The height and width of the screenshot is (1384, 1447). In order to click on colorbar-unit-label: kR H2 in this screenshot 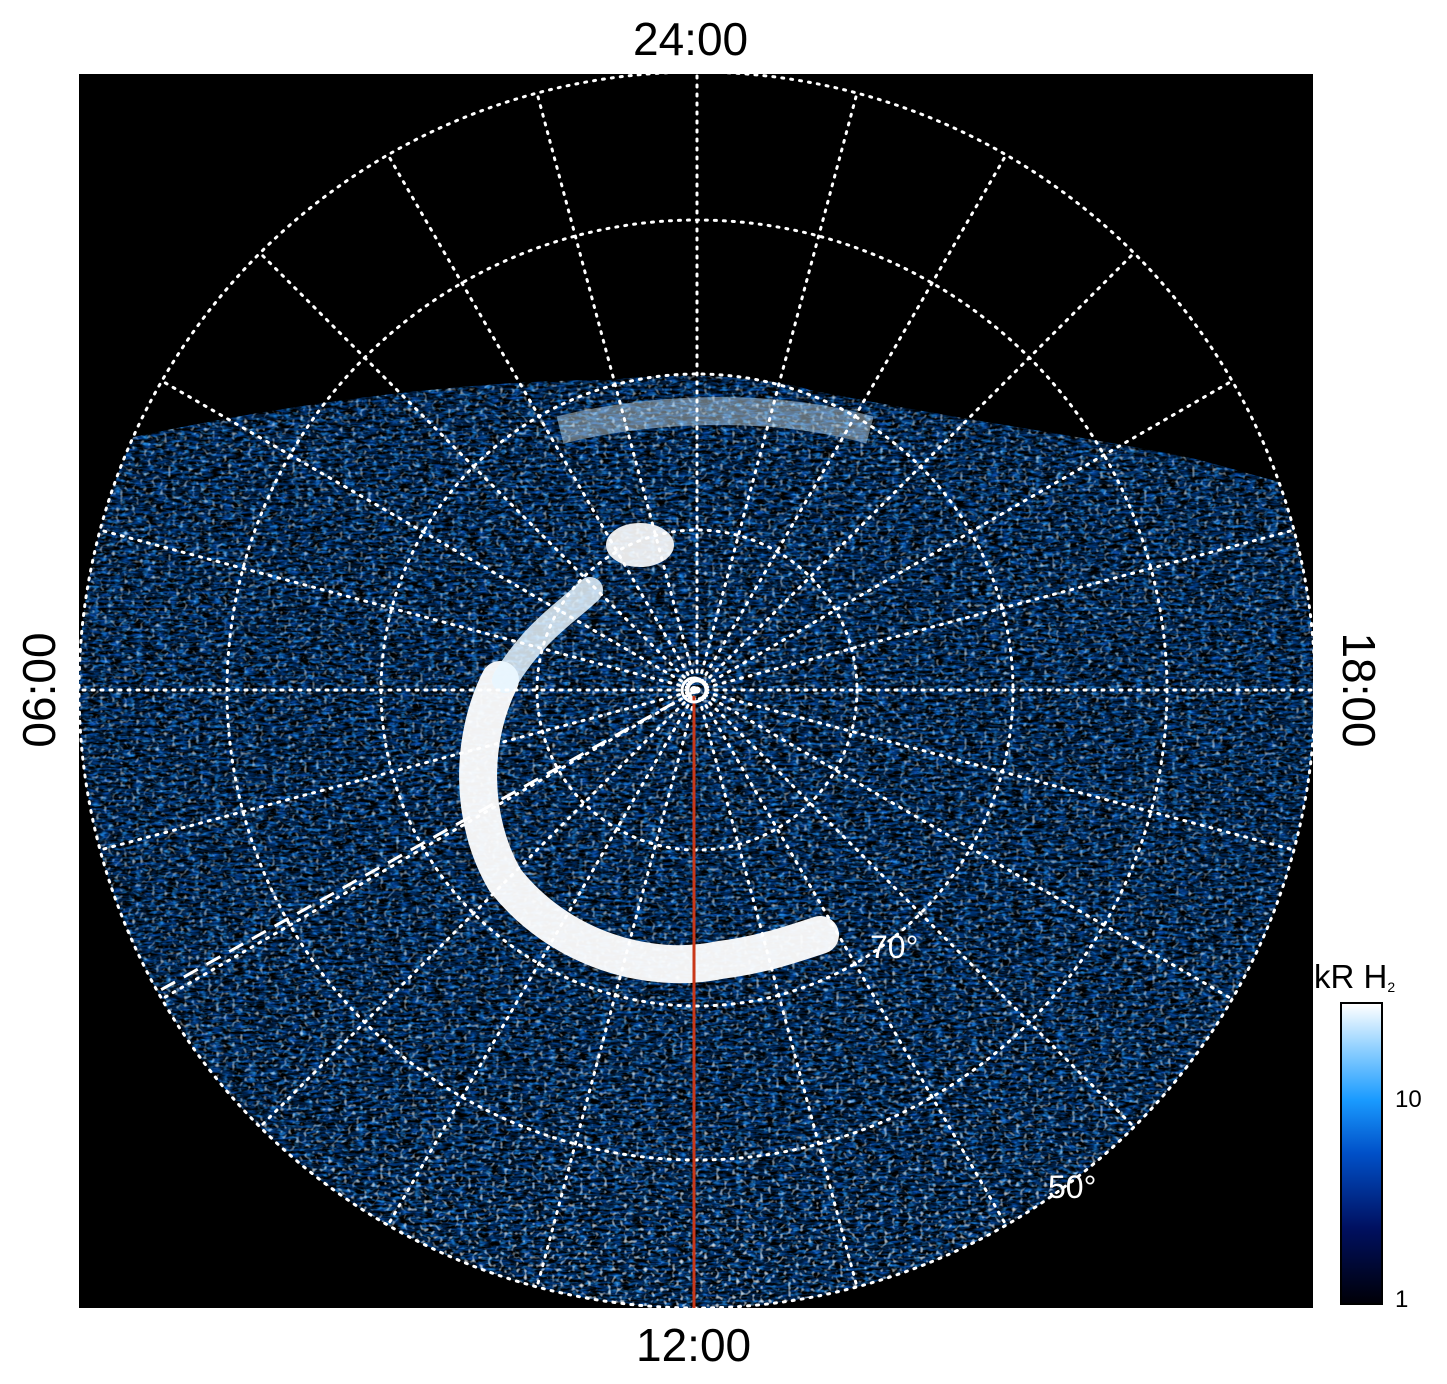, I will do `click(1355, 976)`.